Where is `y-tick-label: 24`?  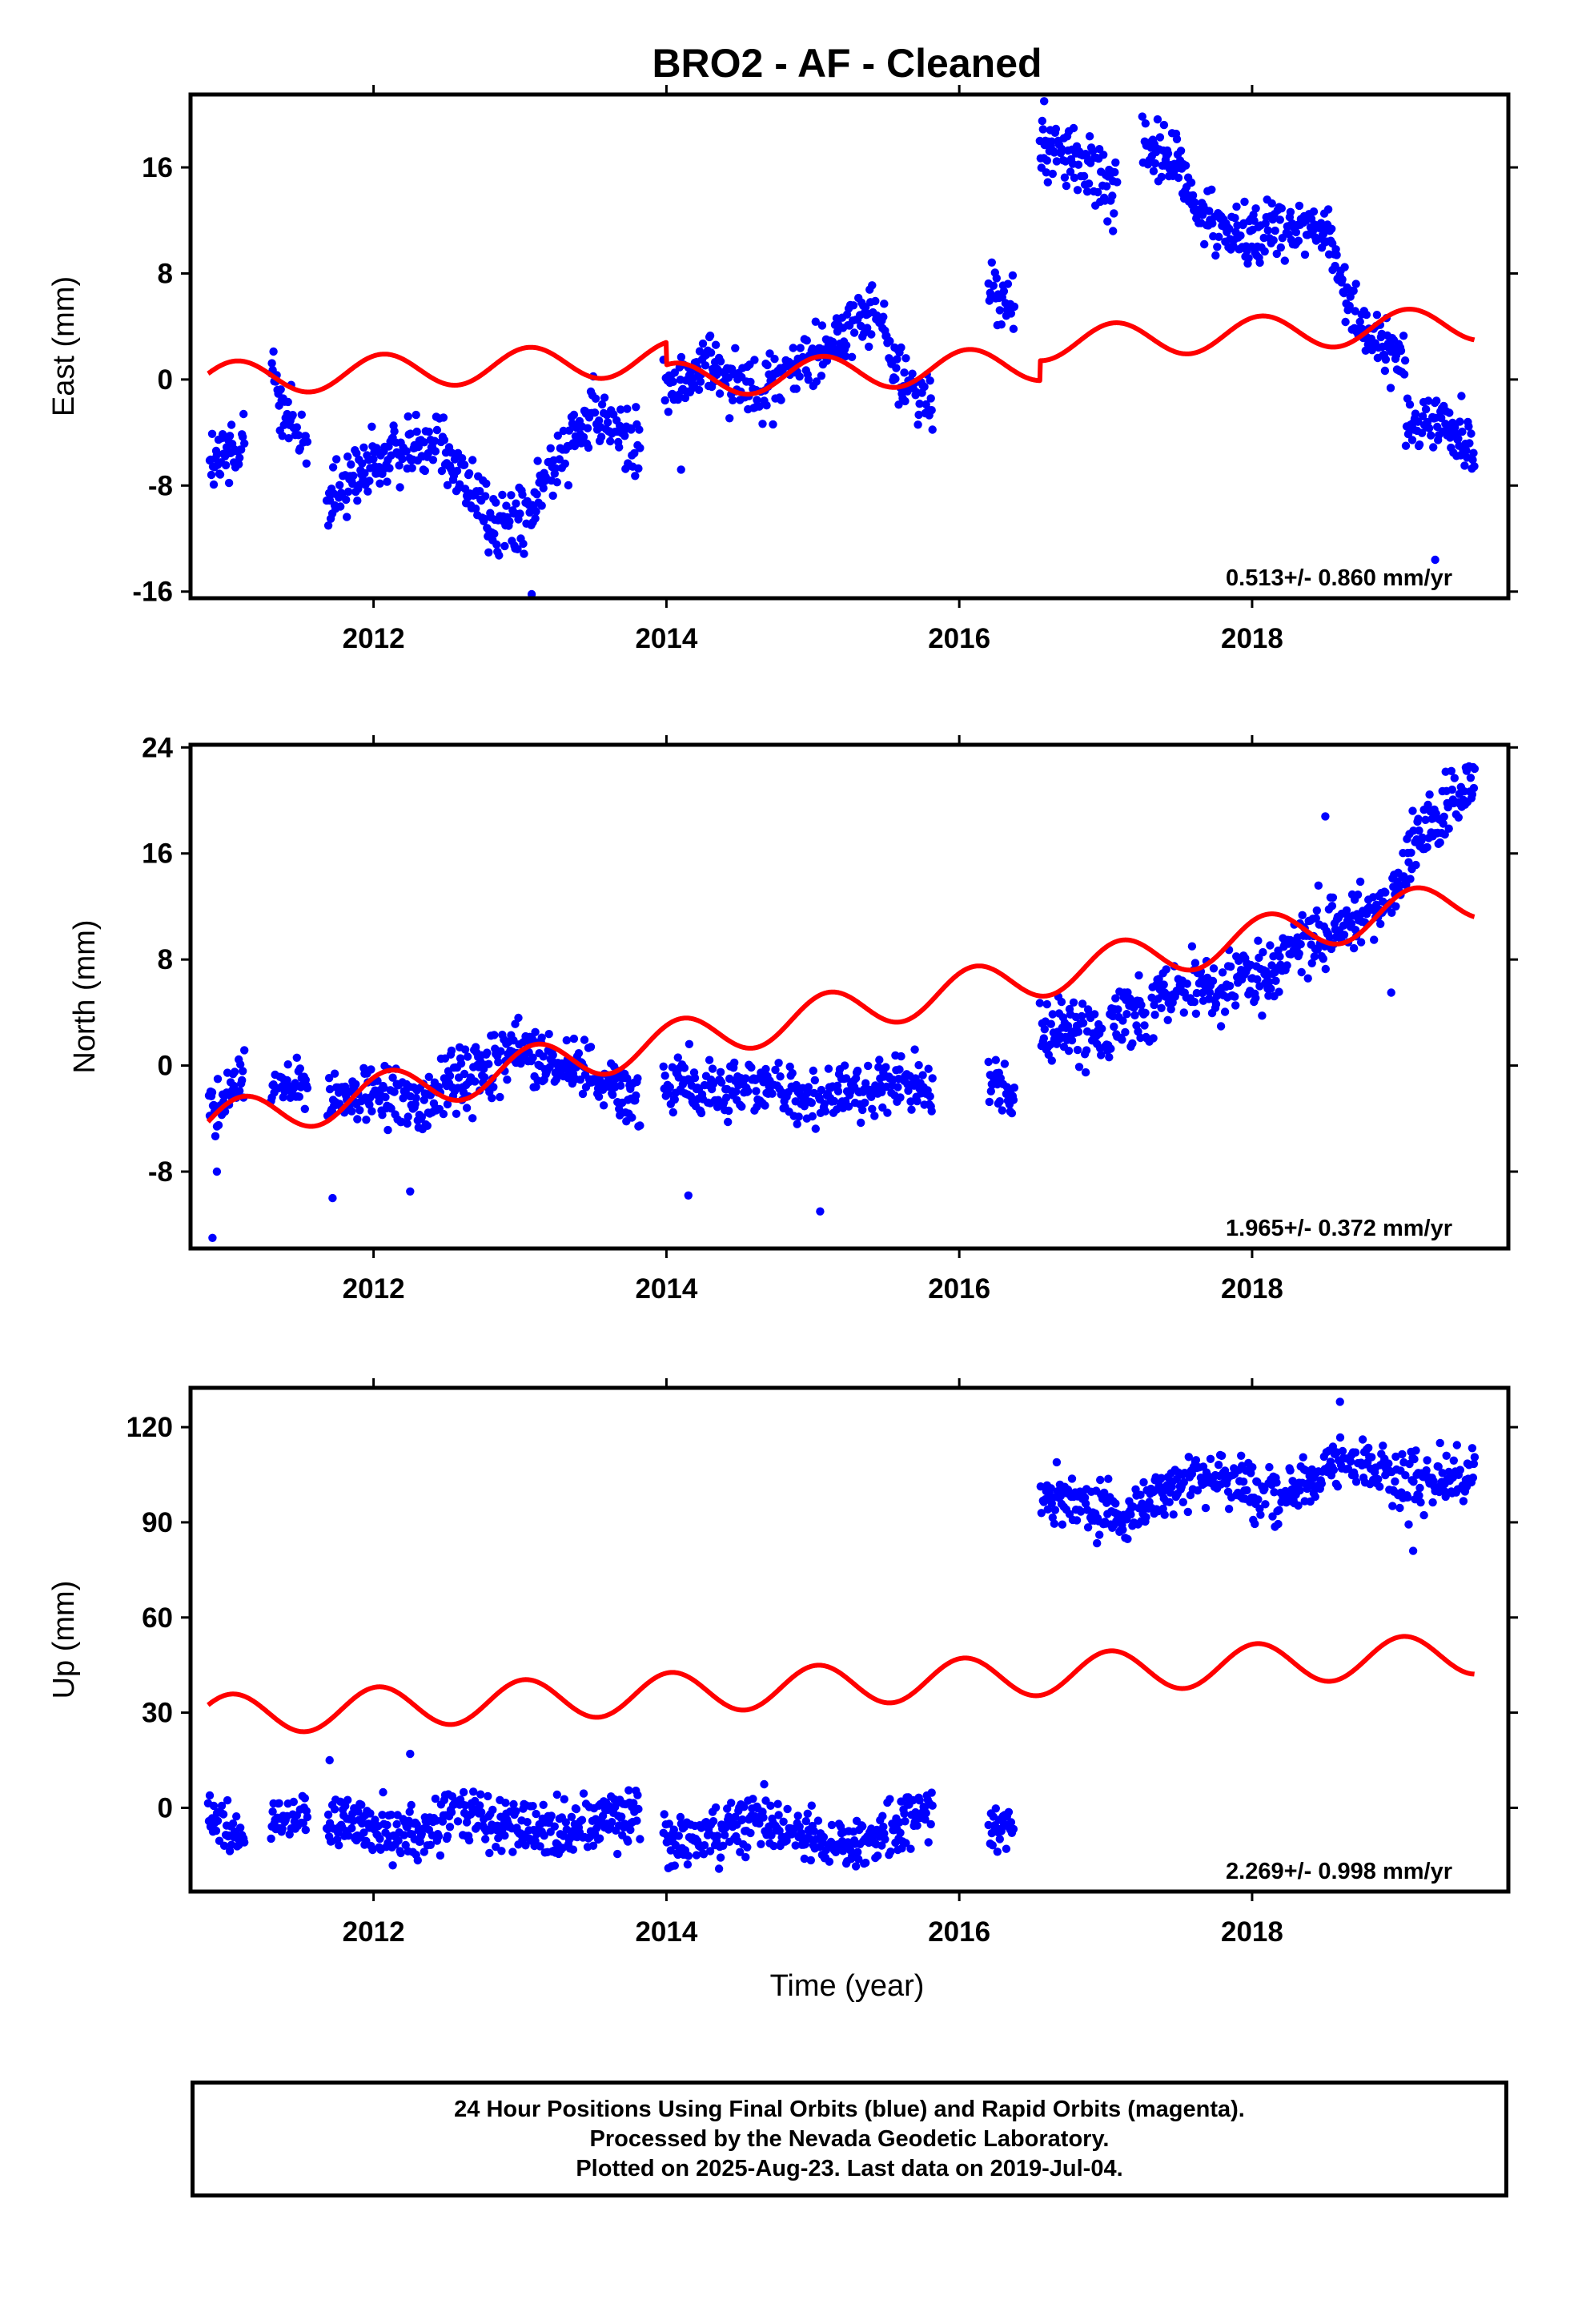 y-tick-label: 24 is located at coordinates (157, 747).